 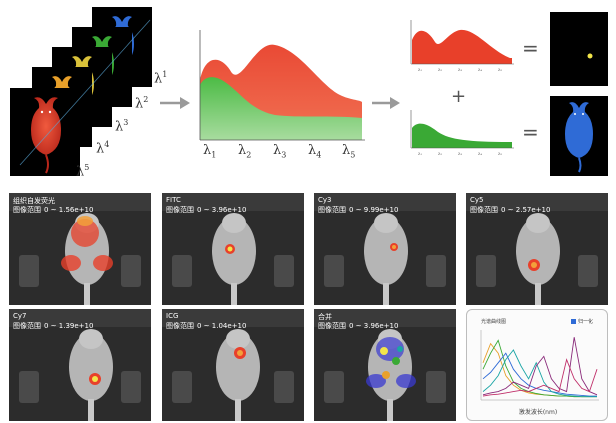 I want to click on image-panel-cy3: Cy3 图像范围 0 ~ 9.99e+10, so click(x=385, y=249).